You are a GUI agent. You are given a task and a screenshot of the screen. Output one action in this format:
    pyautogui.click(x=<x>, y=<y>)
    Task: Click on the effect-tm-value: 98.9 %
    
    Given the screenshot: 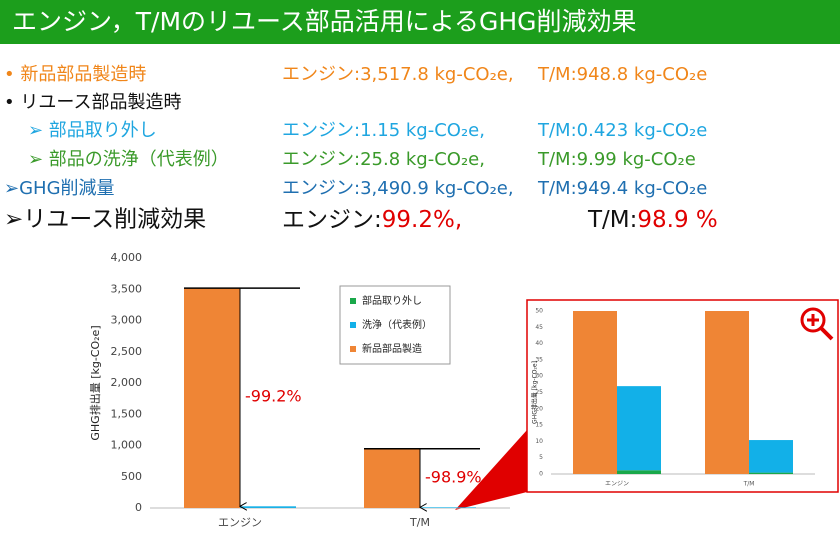 What is the action you would take?
    pyautogui.click(x=677, y=220)
    